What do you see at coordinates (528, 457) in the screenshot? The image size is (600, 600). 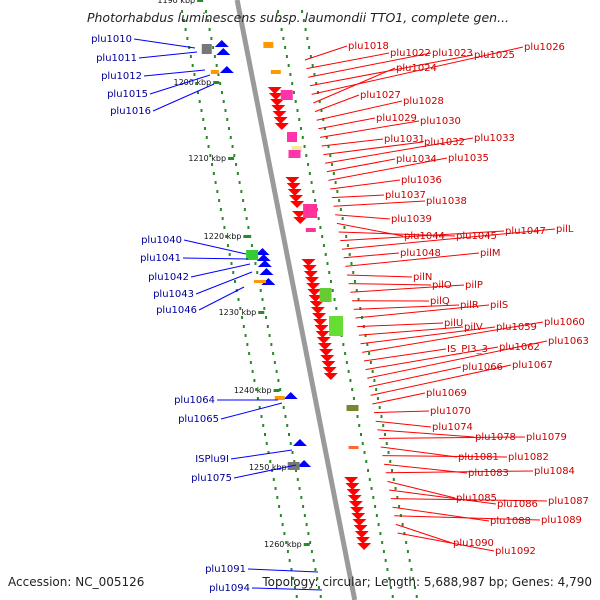 I see `reverse-gene-label: plu1082` at bounding box center [528, 457].